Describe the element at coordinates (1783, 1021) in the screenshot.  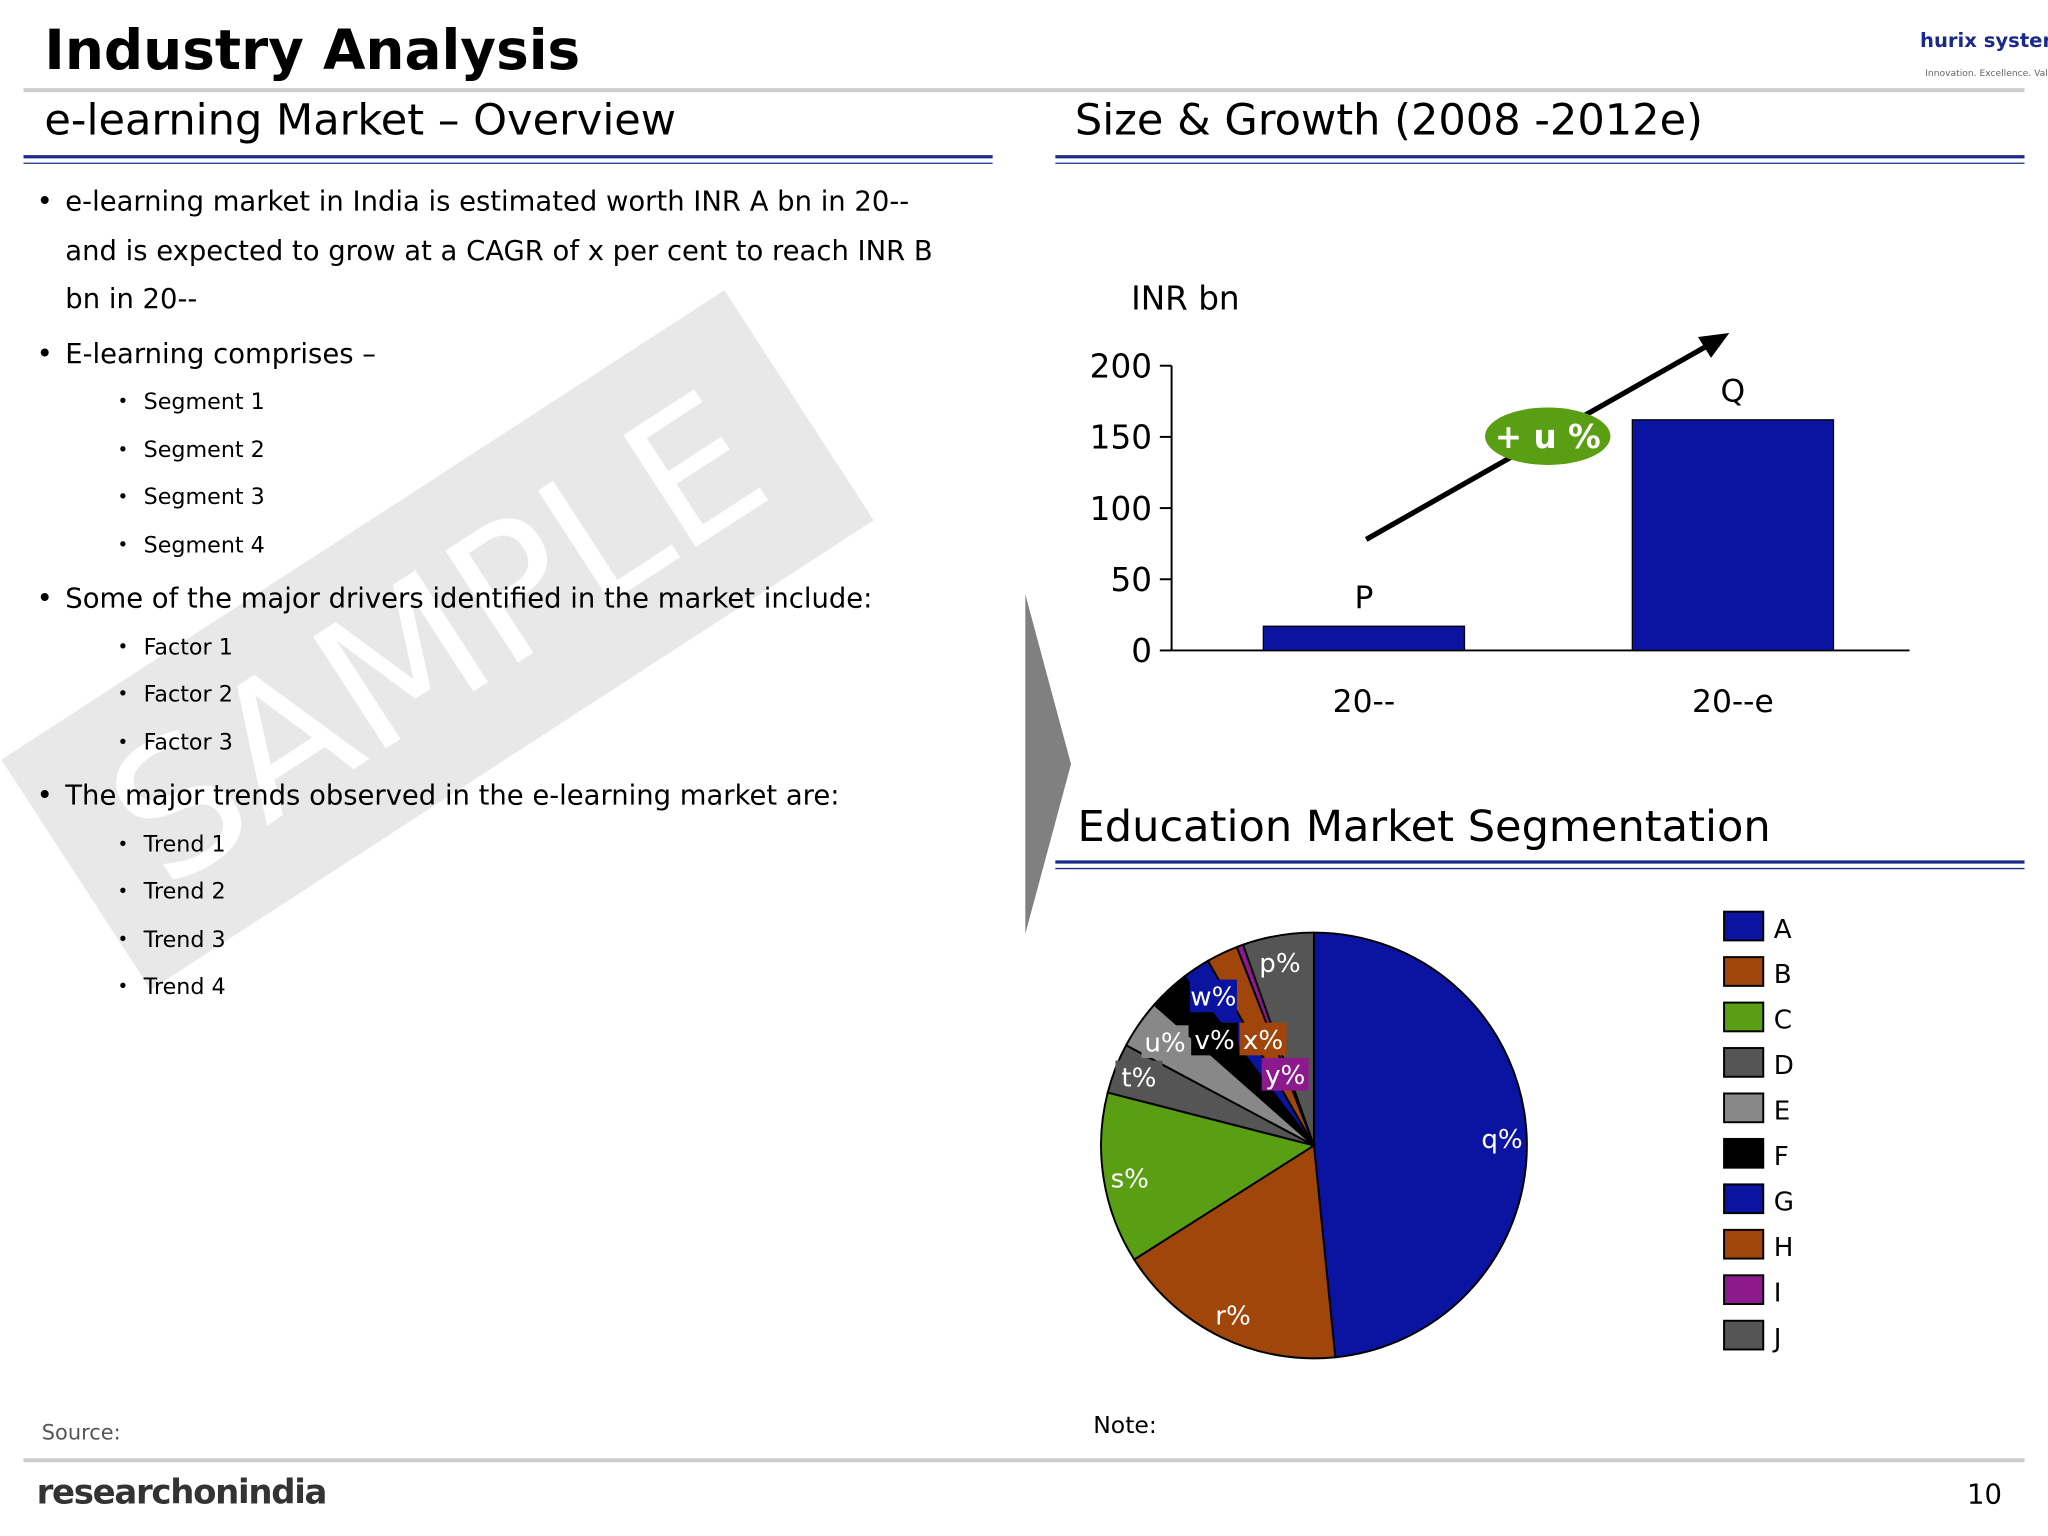
I see `legend-label: C` at that location.